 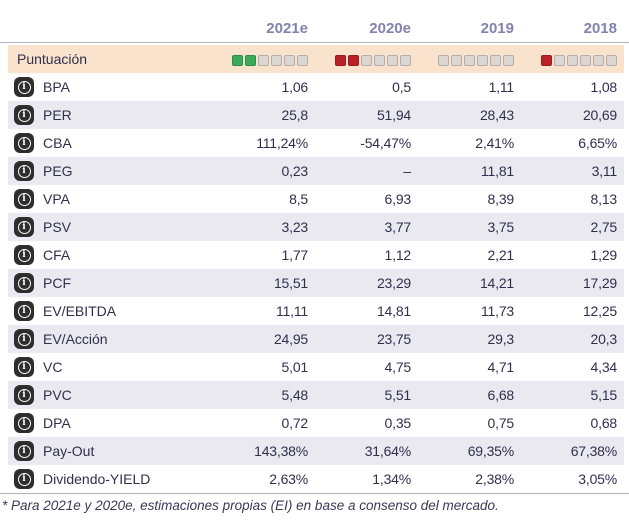 I want to click on score-cell-2018, so click(x=572, y=59).